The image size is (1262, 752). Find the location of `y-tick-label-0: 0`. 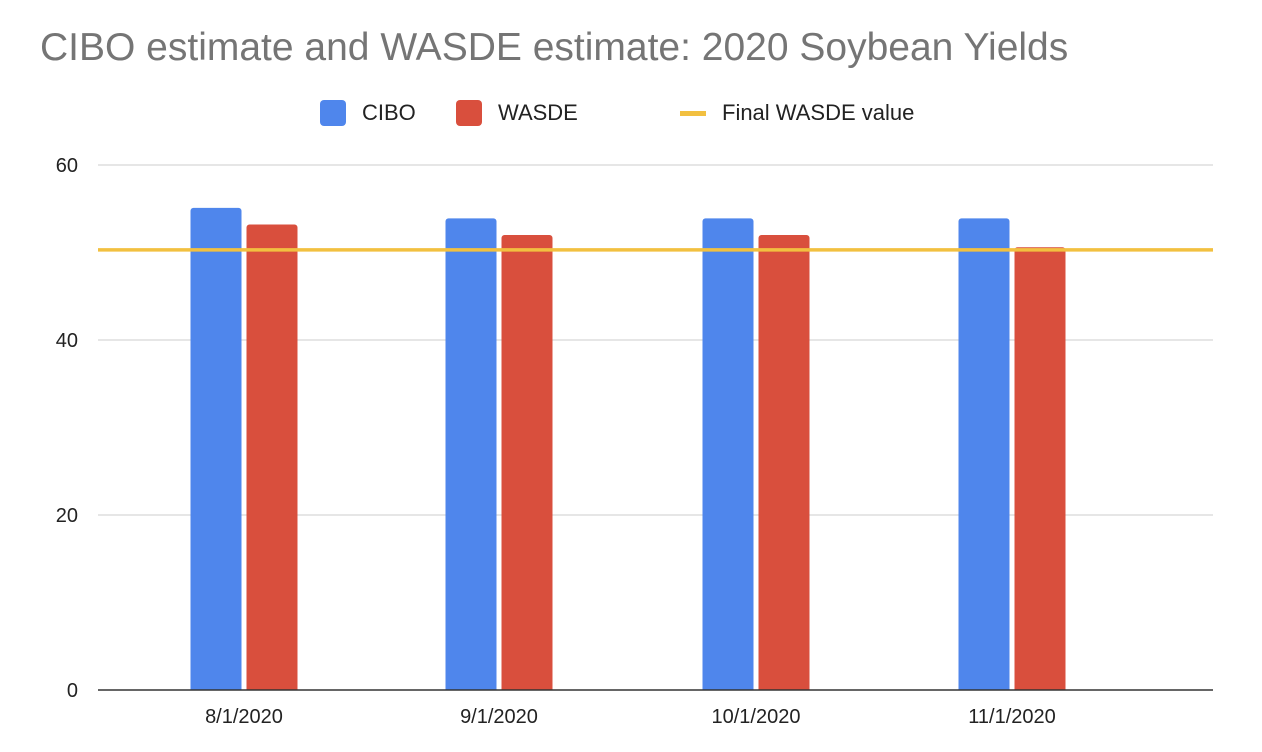

y-tick-label-0: 0 is located at coordinates (72, 691).